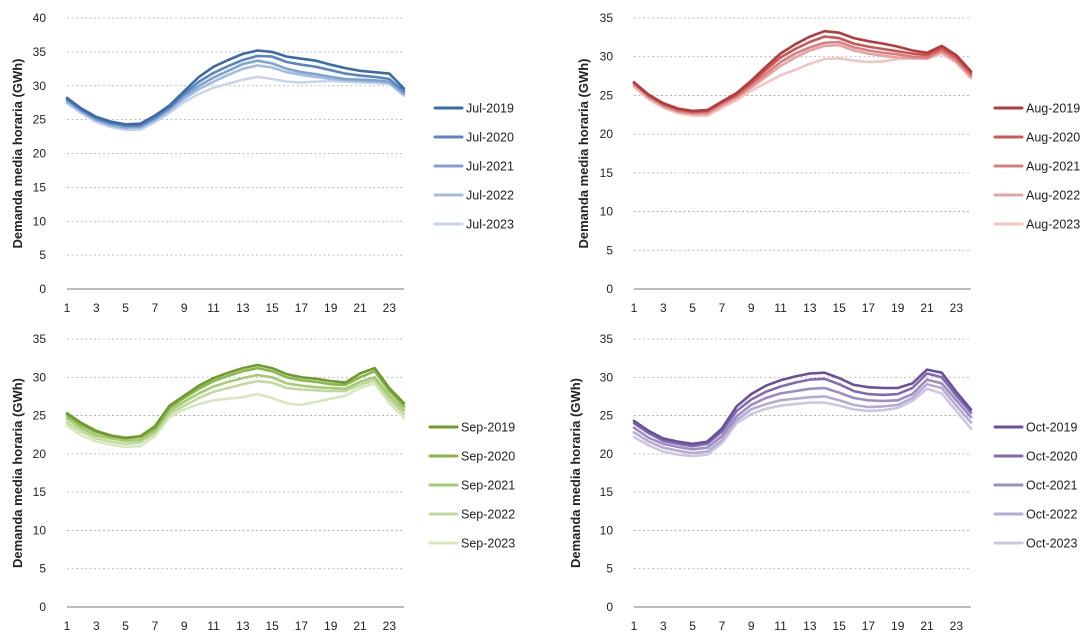  Describe the element at coordinates (607, 454) in the screenshot. I see `y-tick-label: 20` at that location.